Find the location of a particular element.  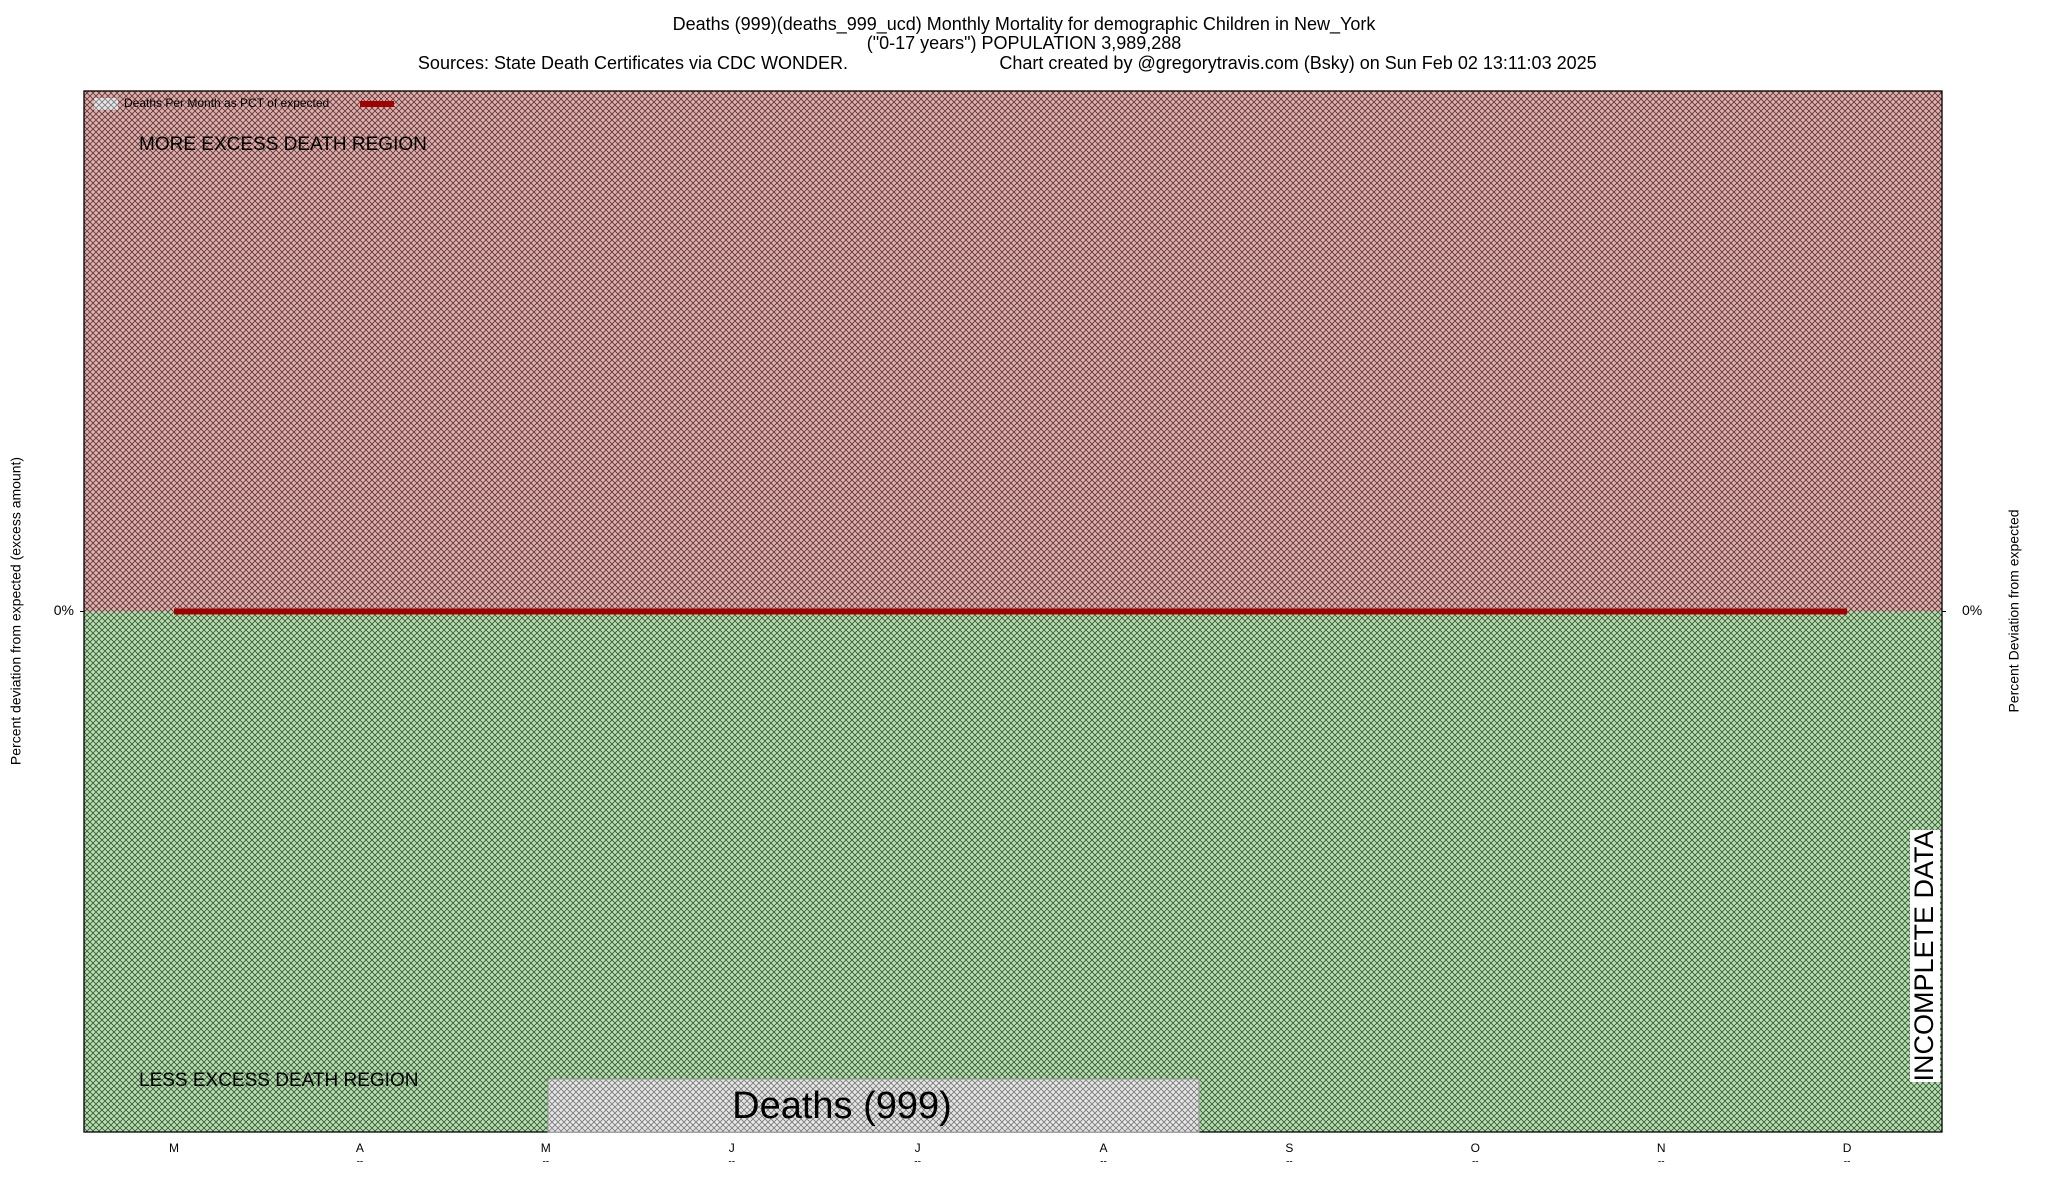

y-tick-label: 0% is located at coordinates (64, 610).